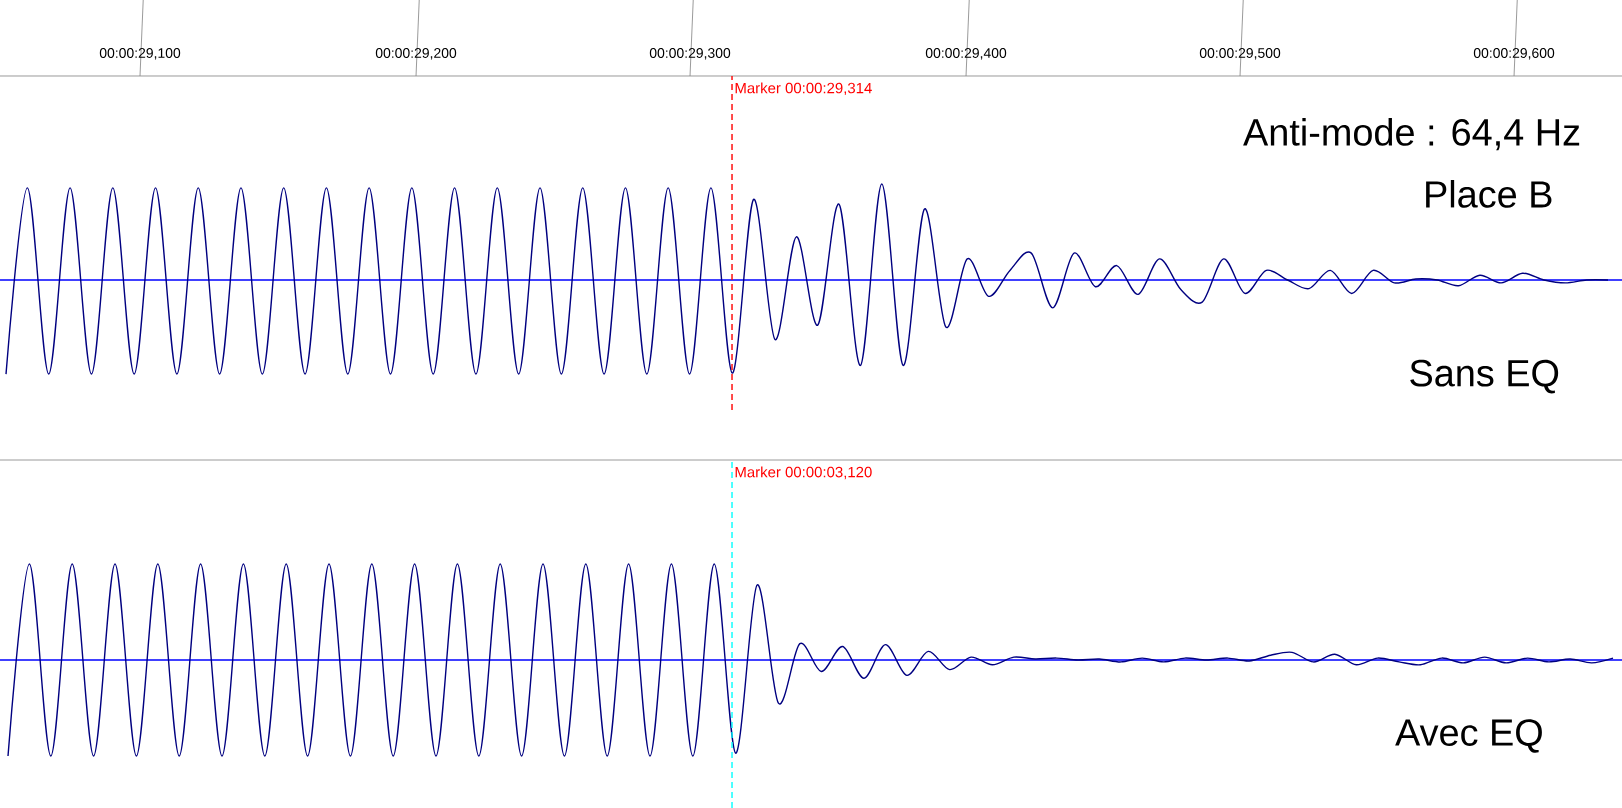  Describe the element at coordinates (1411, 134) in the screenshot. I see `text: Anti-mode : 64,4 Hz` at that location.